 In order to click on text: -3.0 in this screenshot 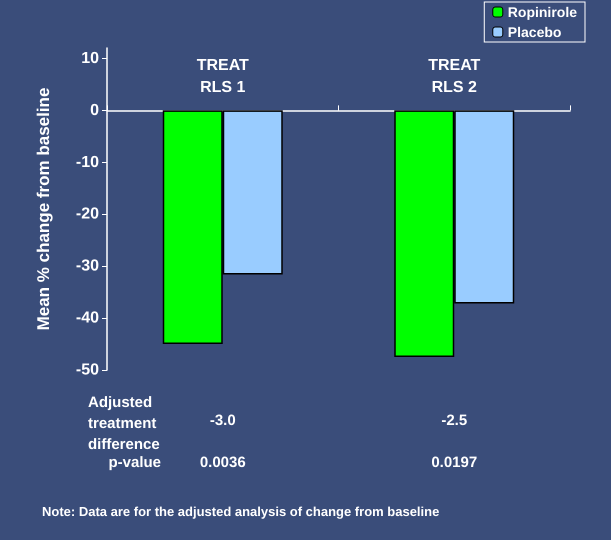, I will do `click(223, 420)`.